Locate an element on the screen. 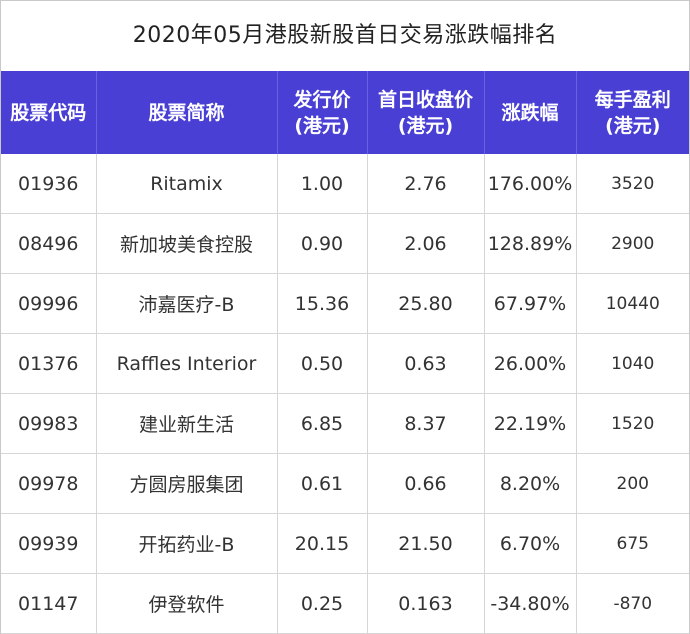  table-row: 01147 伊登软件 0.25 0.163 -34.80% -870 is located at coordinates (345, 603).